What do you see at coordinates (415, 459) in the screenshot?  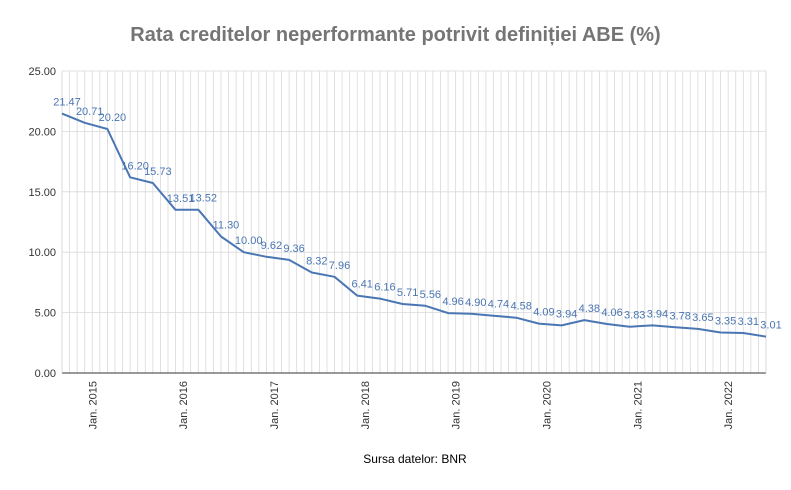 I see `source-note: Sursa datelor: BNR` at bounding box center [415, 459].